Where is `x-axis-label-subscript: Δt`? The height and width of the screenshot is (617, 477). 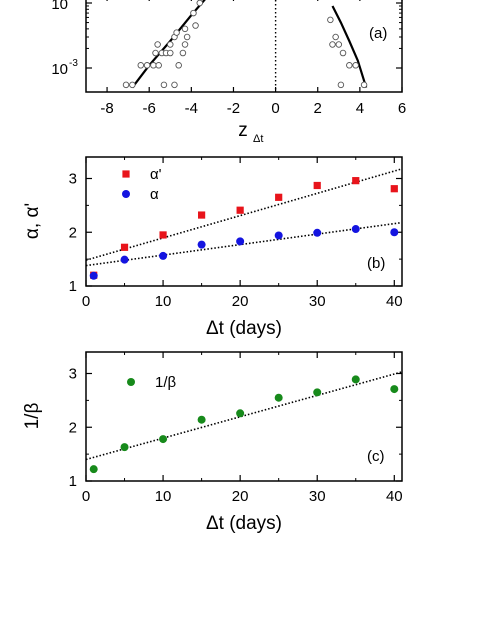 x-axis-label-subscript: Δt is located at coordinates (258, 139).